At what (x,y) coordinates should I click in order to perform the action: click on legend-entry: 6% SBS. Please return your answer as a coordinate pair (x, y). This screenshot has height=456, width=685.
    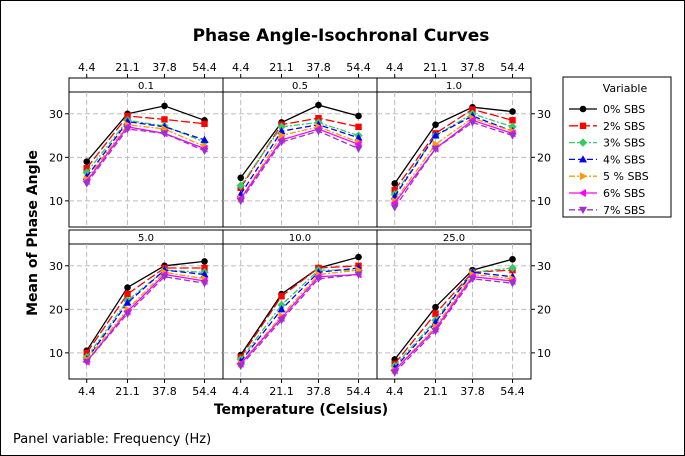
    Looking at the image, I should click on (607, 193).